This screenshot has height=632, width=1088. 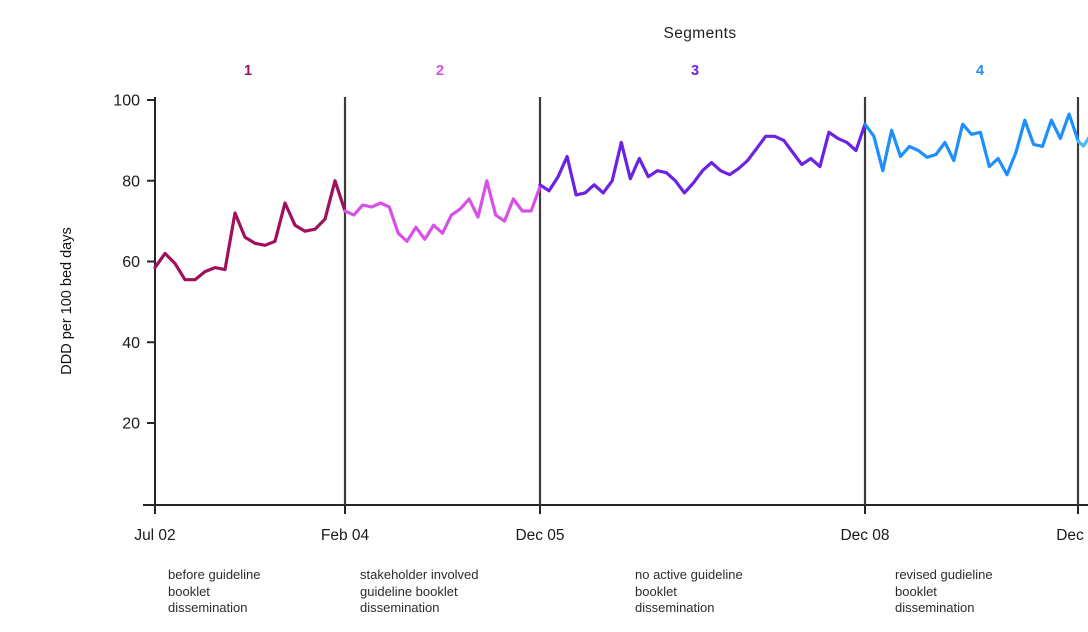 What do you see at coordinates (695, 71) in the screenshot?
I see `segment-label-3: 3` at bounding box center [695, 71].